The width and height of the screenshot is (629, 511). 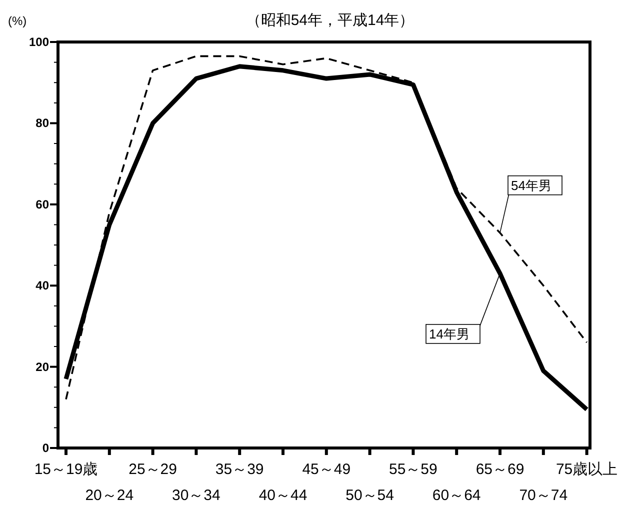 What do you see at coordinates (66, 469) in the screenshot?
I see `x-tick-label: 15～19歳` at bounding box center [66, 469].